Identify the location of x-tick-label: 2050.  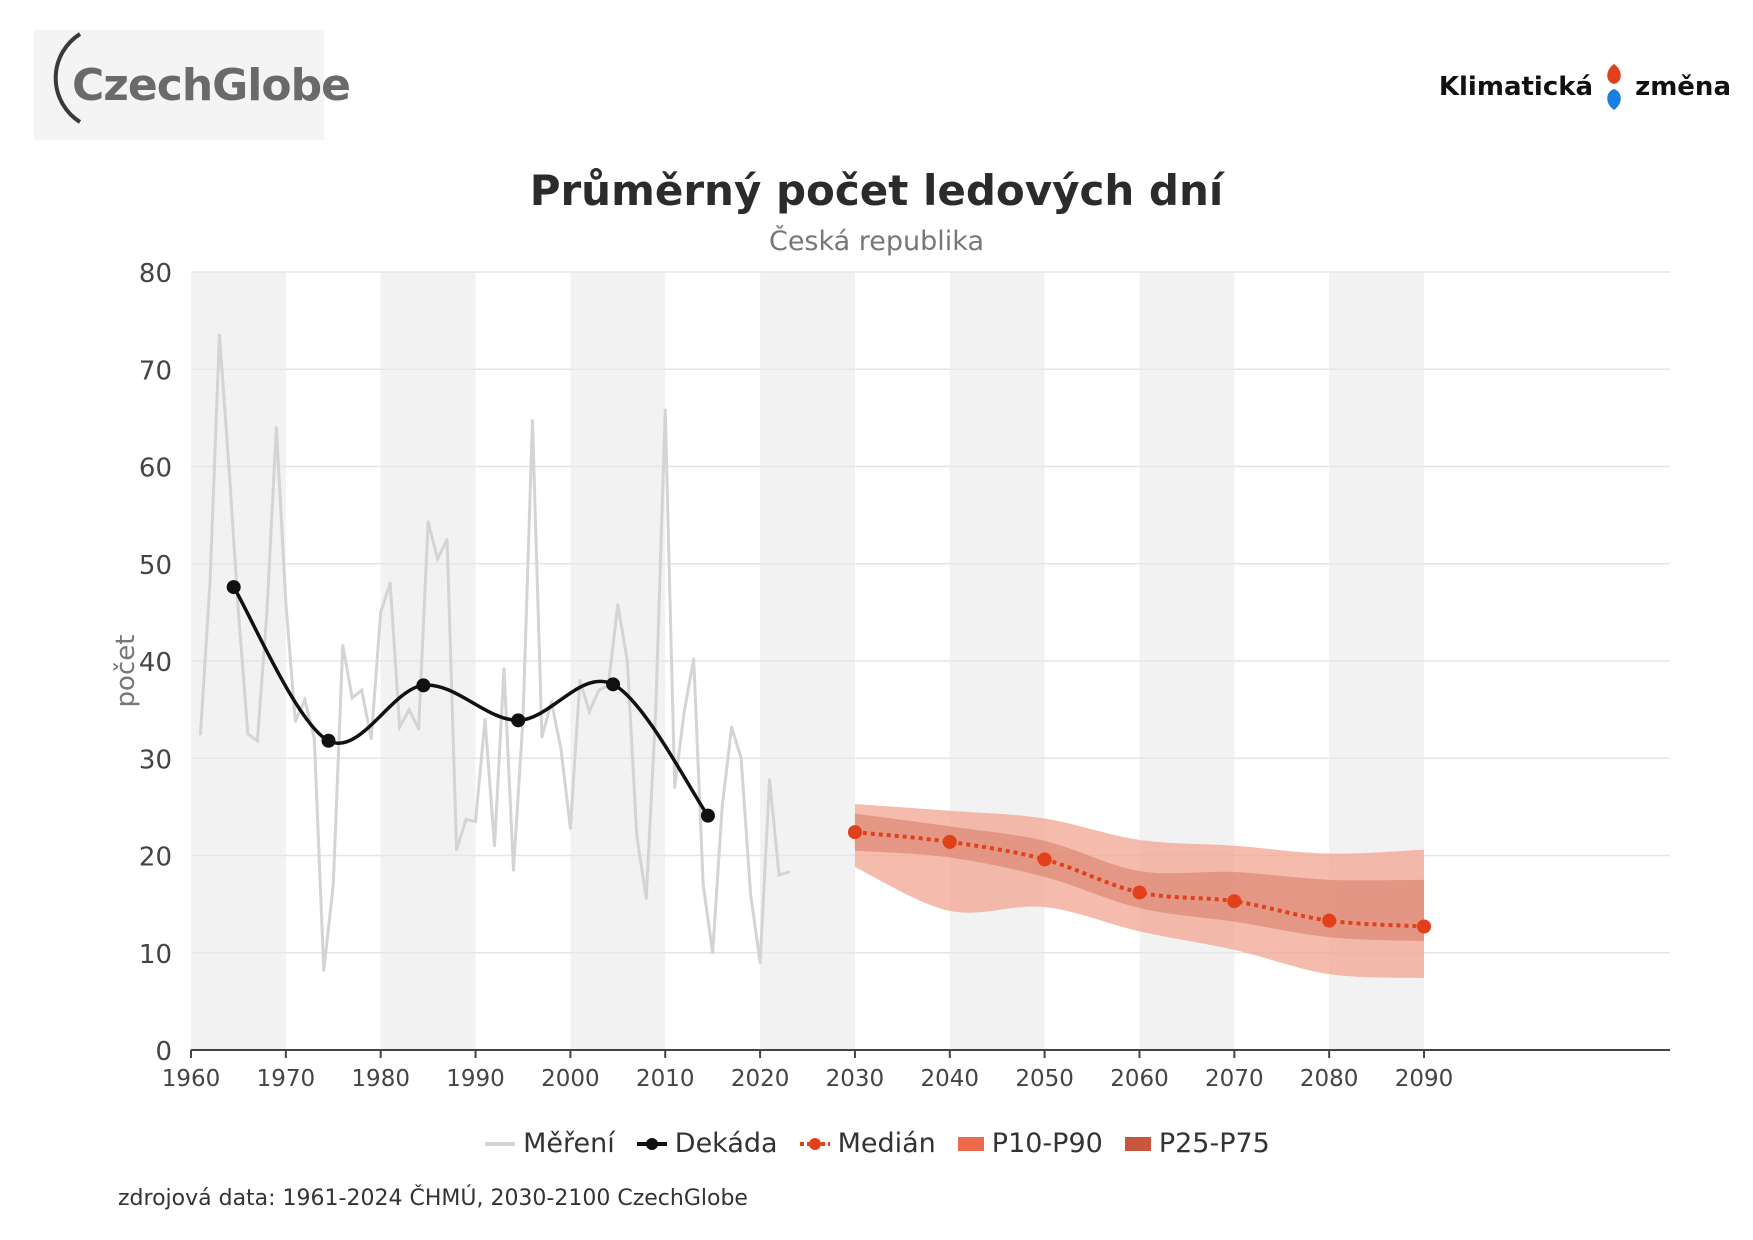
(1044, 1079).